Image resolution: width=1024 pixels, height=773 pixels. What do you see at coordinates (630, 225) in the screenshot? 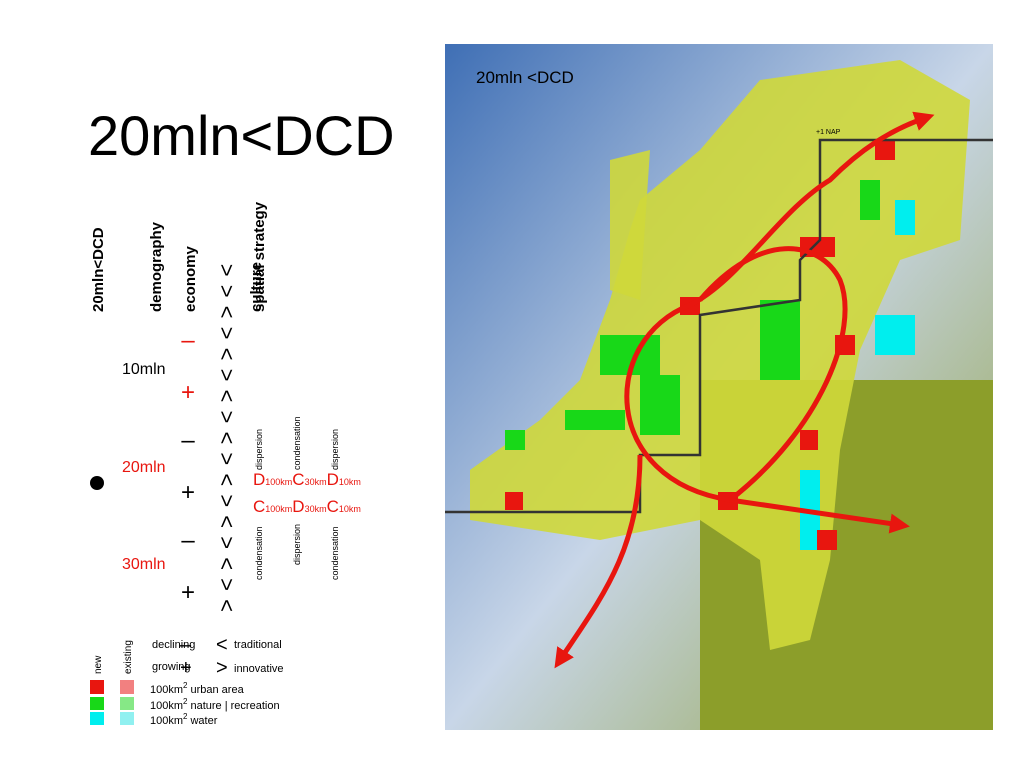
I see `land-grid` at bounding box center [630, 225].